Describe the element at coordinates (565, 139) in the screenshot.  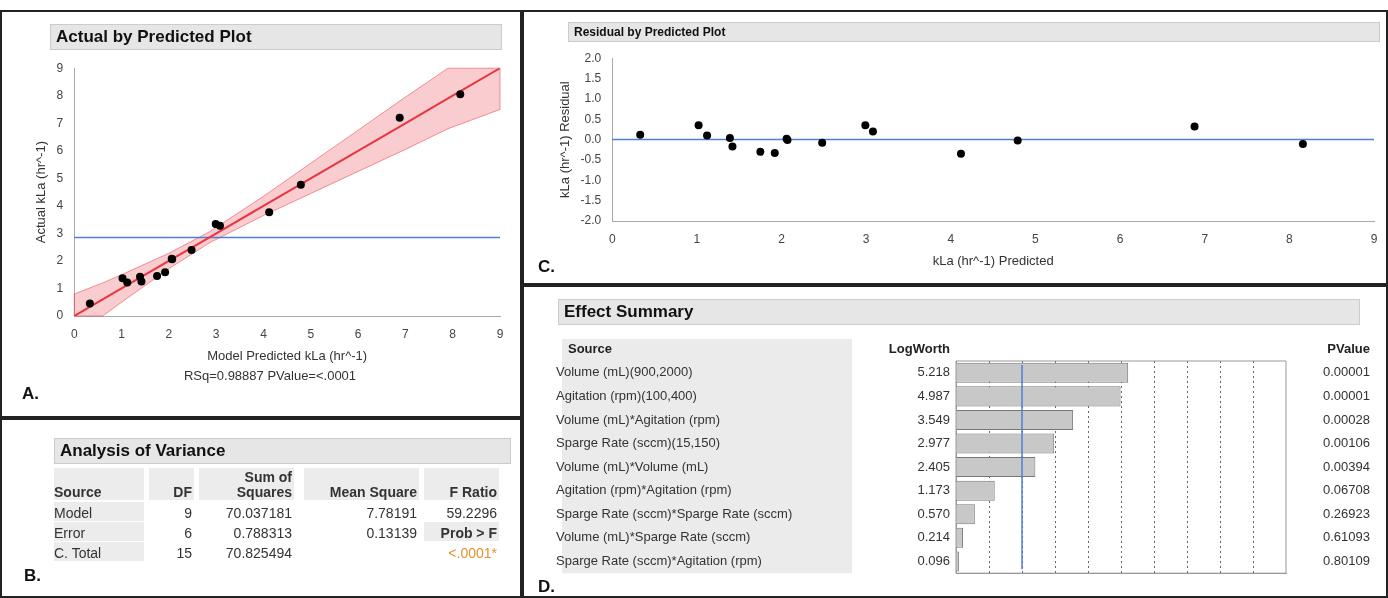
I see `y-axis-title: kLa (hr^-1) Residual` at that location.